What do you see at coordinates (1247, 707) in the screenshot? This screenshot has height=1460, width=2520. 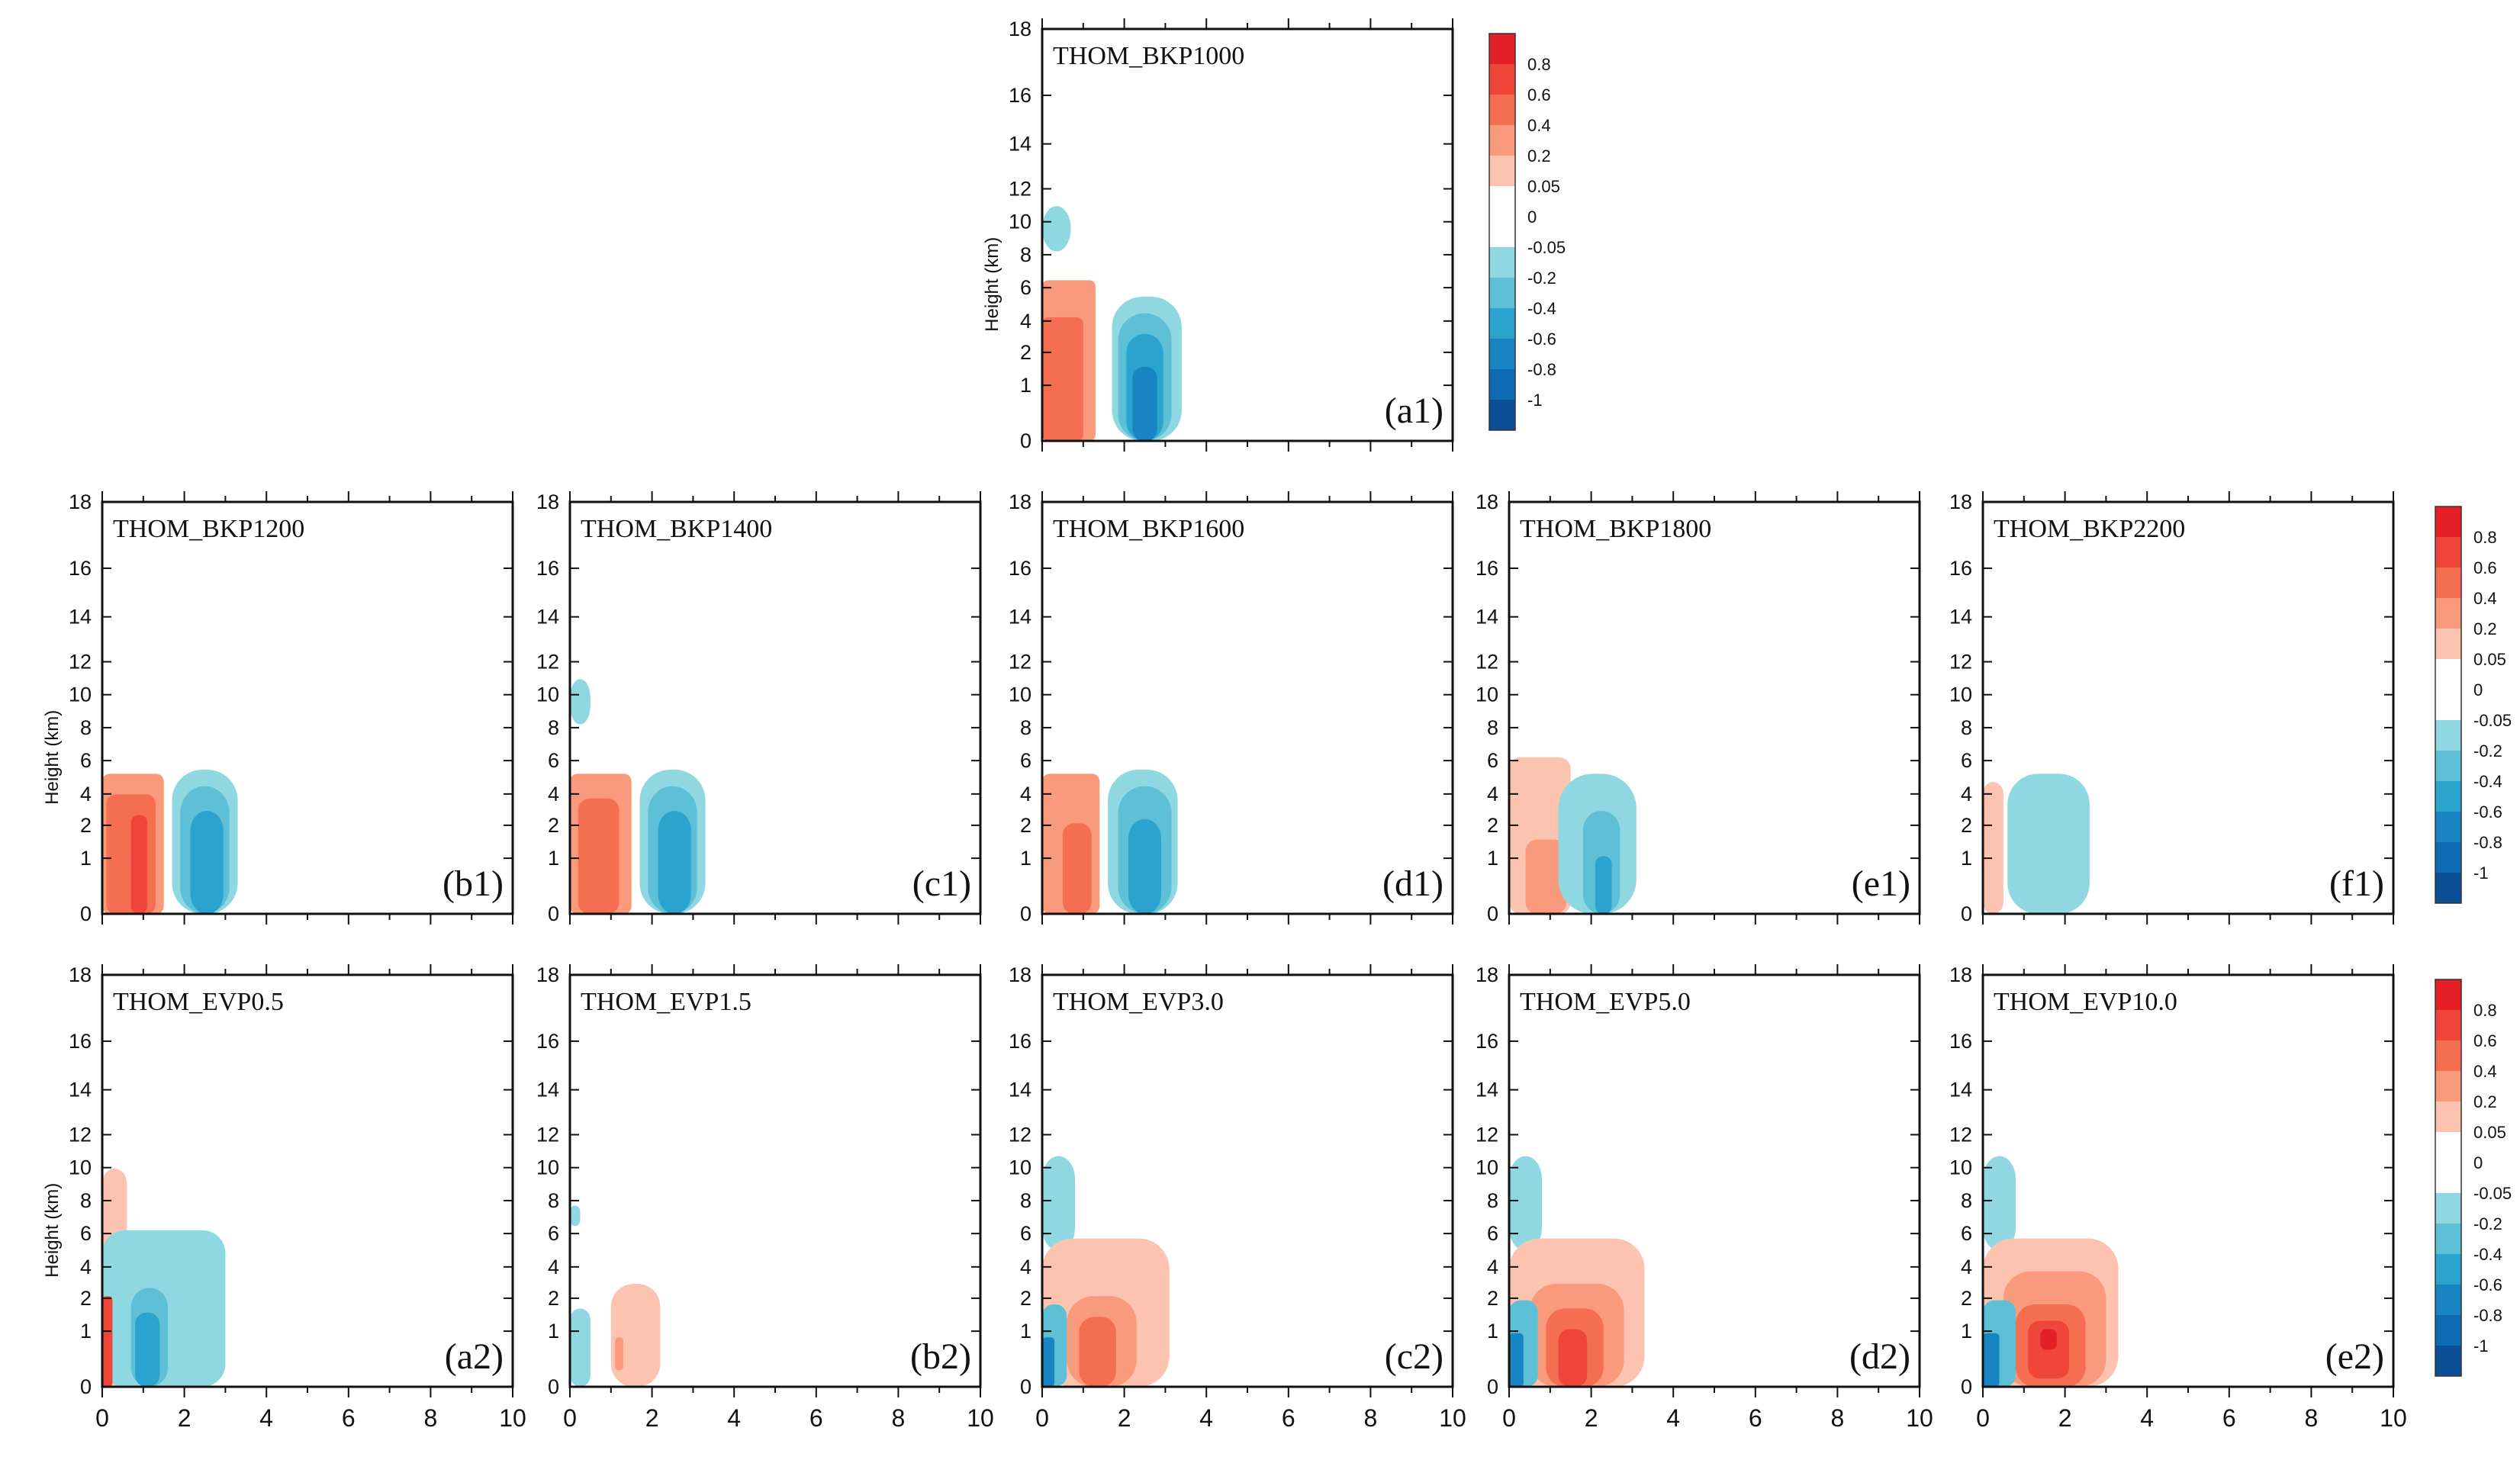 I see `plot-frame` at bounding box center [1247, 707].